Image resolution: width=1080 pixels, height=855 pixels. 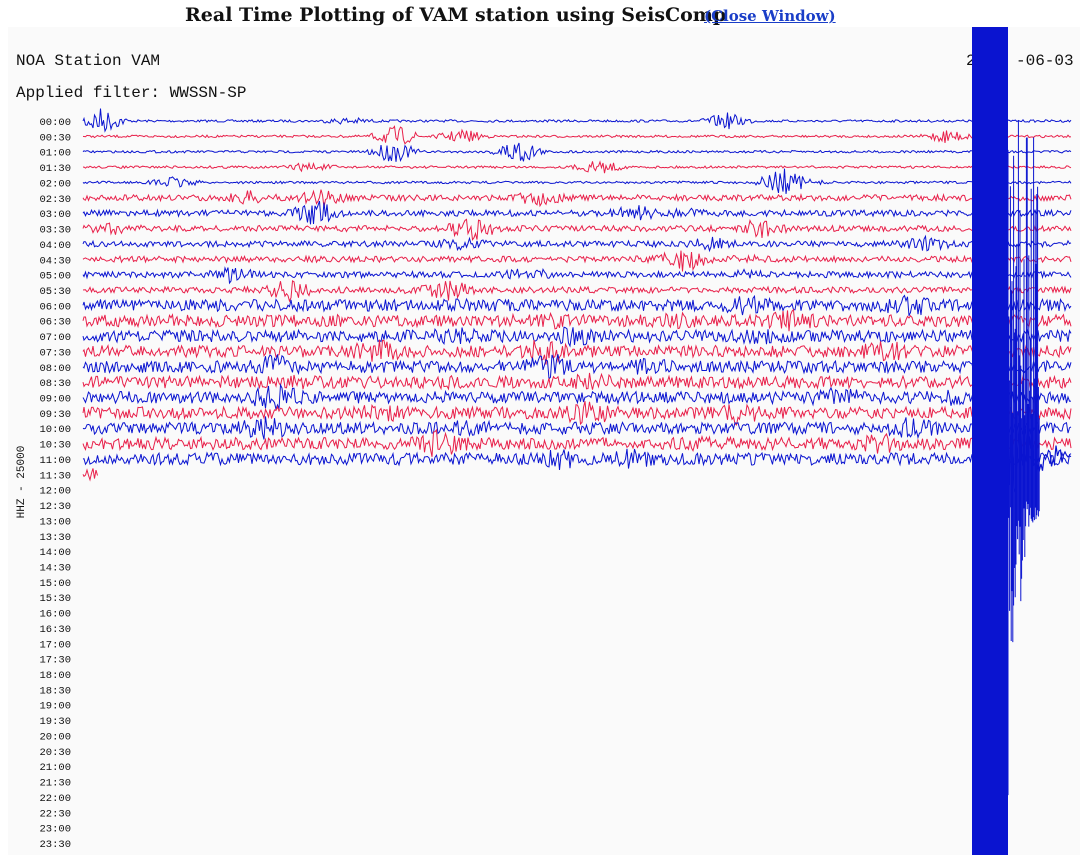 I want to click on time-label: 19:00, so click(x=55, y=707).